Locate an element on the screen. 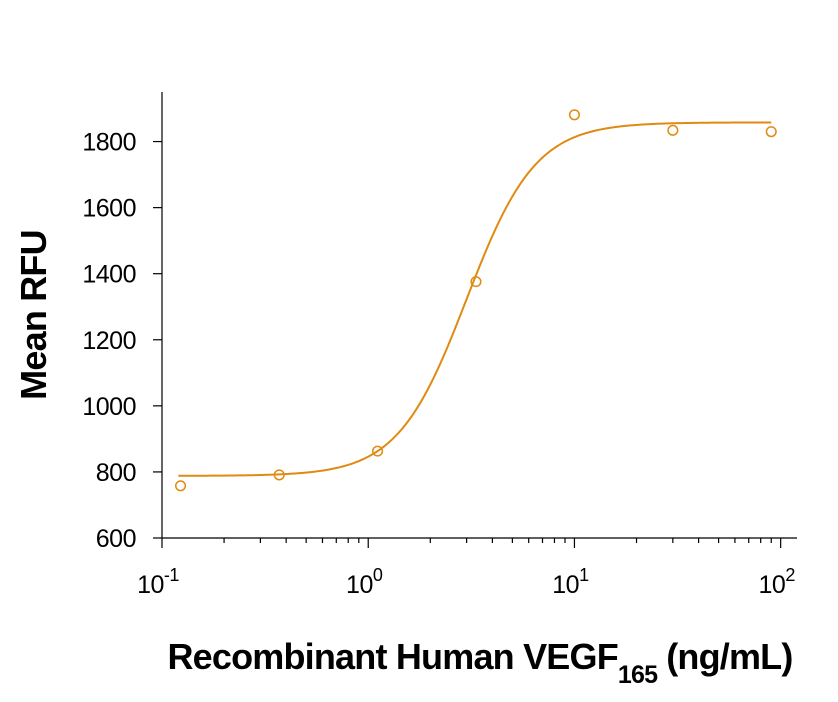 The height and width of the screenshot is (702, 838). x-ticks: 10⁻¹ 10⁰ 10¹ 10² is located at coordinates (466, 568).